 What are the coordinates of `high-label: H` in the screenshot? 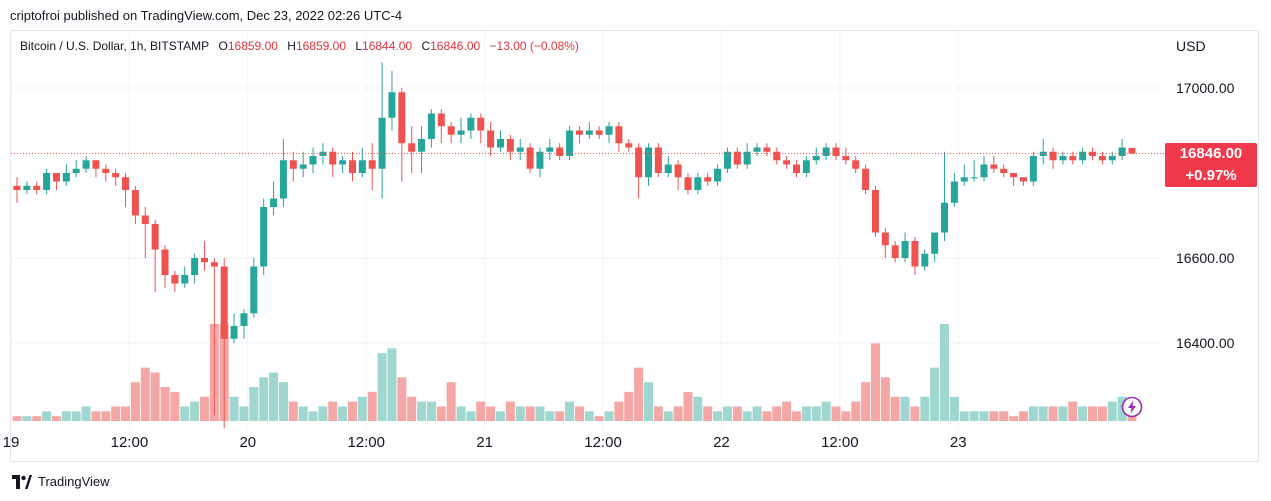 It's located at (291, 46).